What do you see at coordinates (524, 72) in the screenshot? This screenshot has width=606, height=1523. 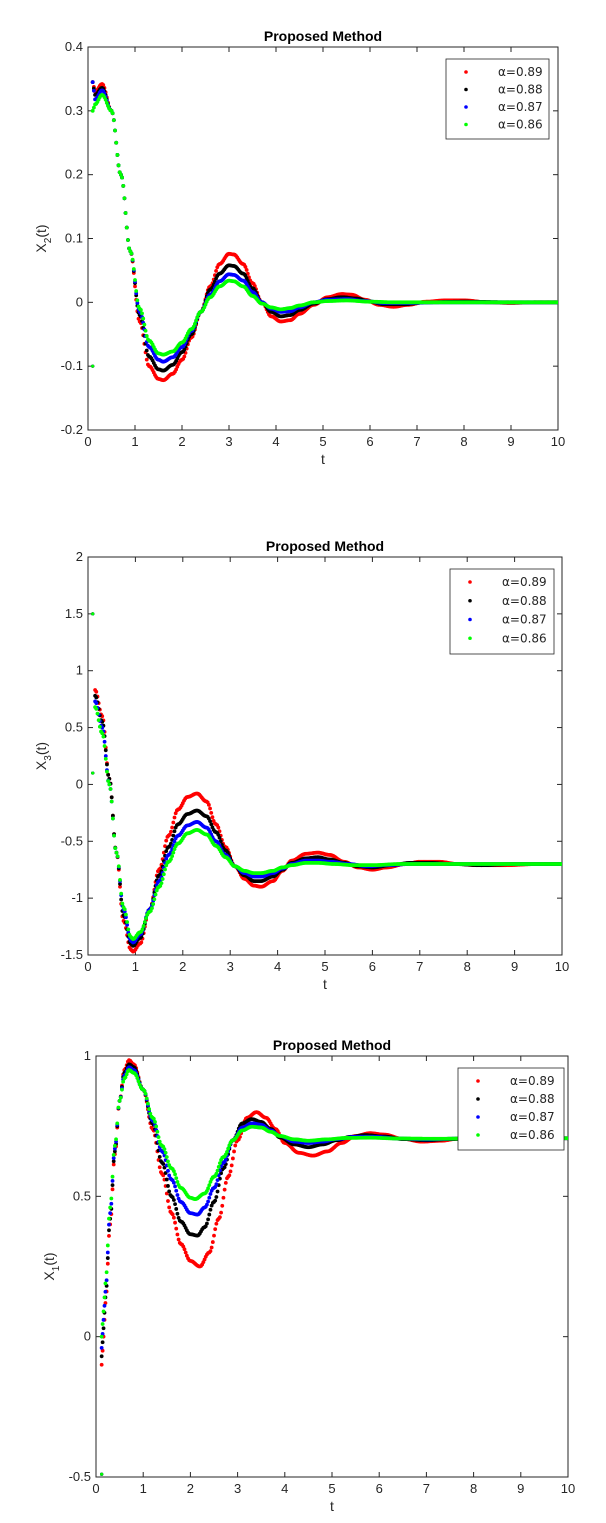 I see `legend-entry-value: =0.89` at bounding box center [524, 72].